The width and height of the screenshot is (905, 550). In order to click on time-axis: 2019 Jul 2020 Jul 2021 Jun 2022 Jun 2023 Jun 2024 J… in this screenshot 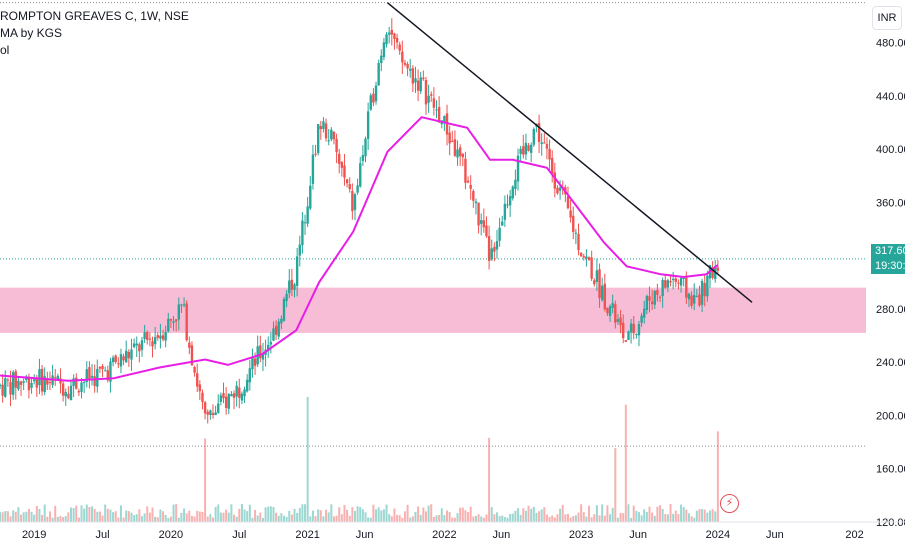, I will do `click(452, 531)`.